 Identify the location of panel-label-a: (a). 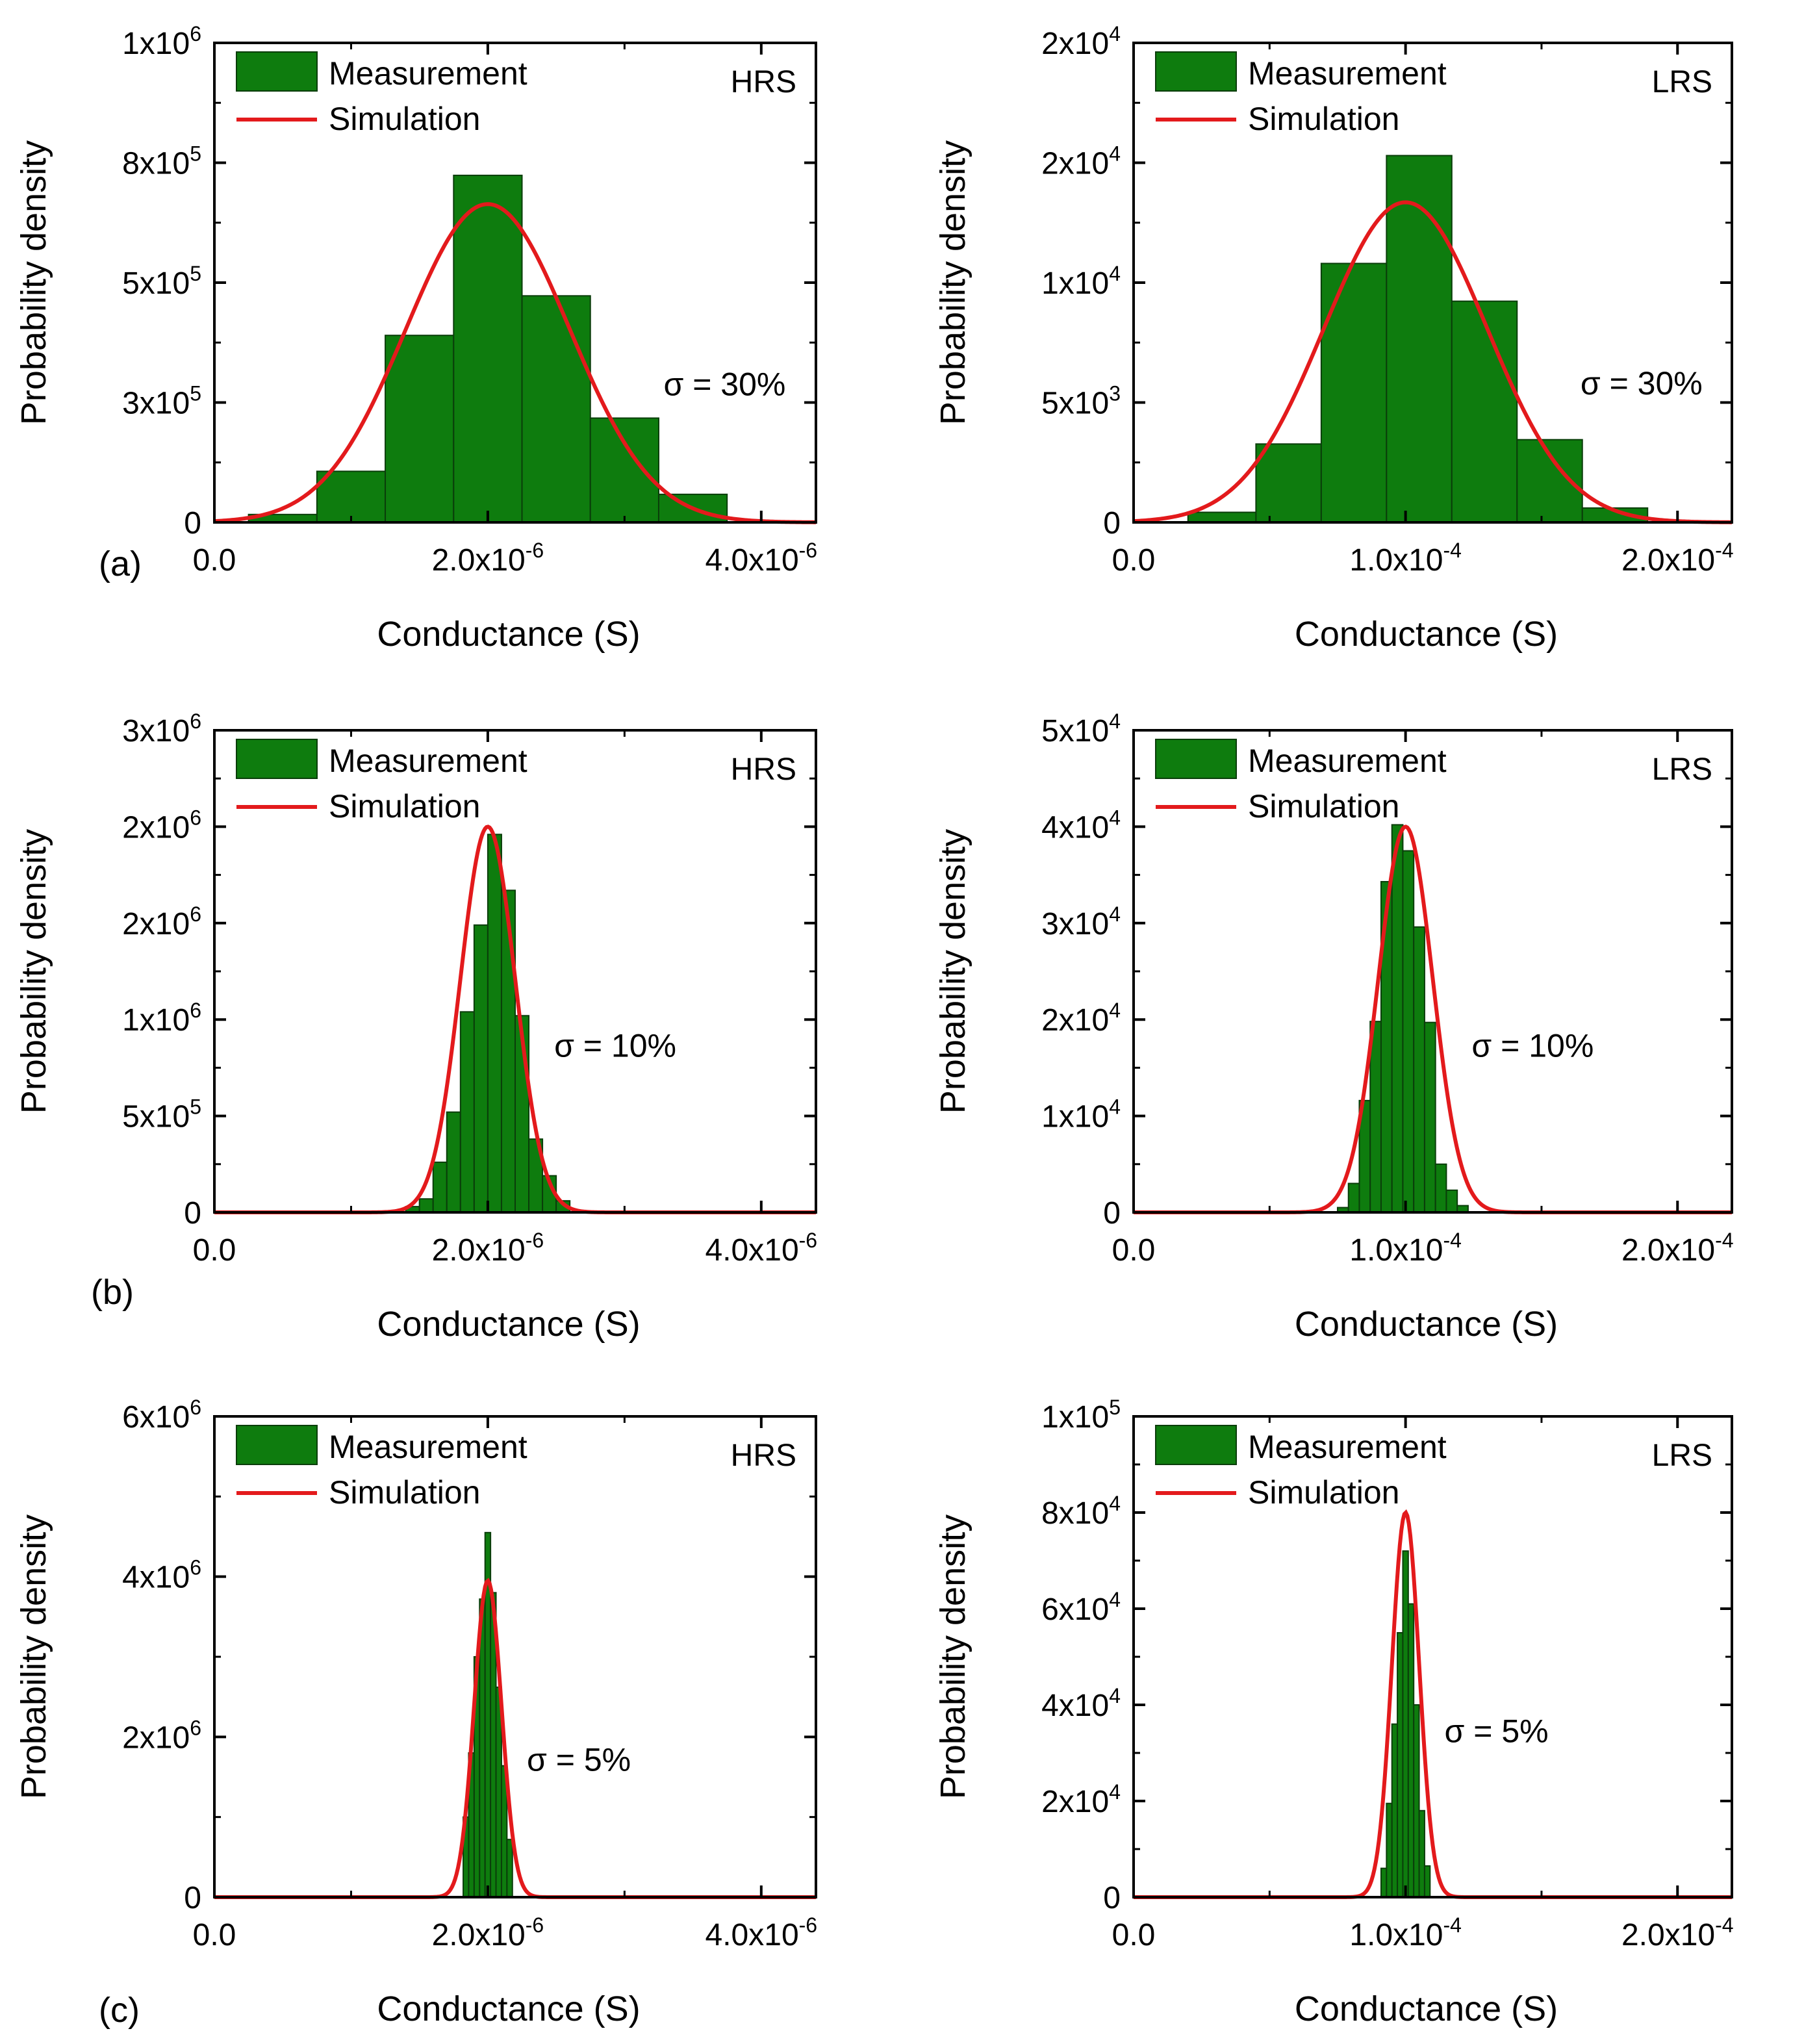
(120, 563).